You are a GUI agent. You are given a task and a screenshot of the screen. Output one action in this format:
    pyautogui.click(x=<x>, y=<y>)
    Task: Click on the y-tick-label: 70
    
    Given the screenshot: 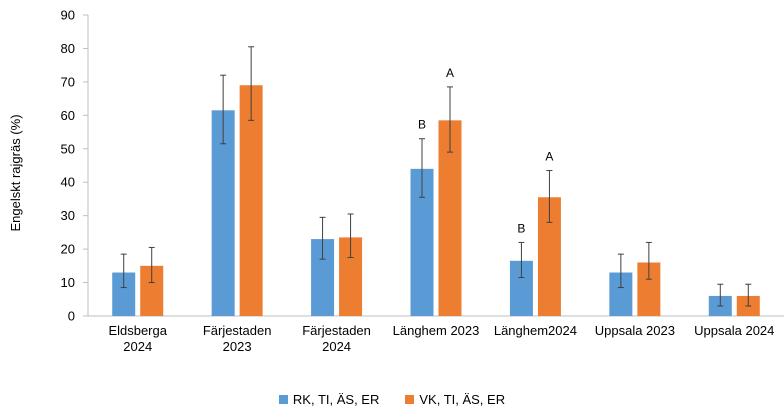 What is the action you would take?
    pyautogui.click(x=68, y=81)
    